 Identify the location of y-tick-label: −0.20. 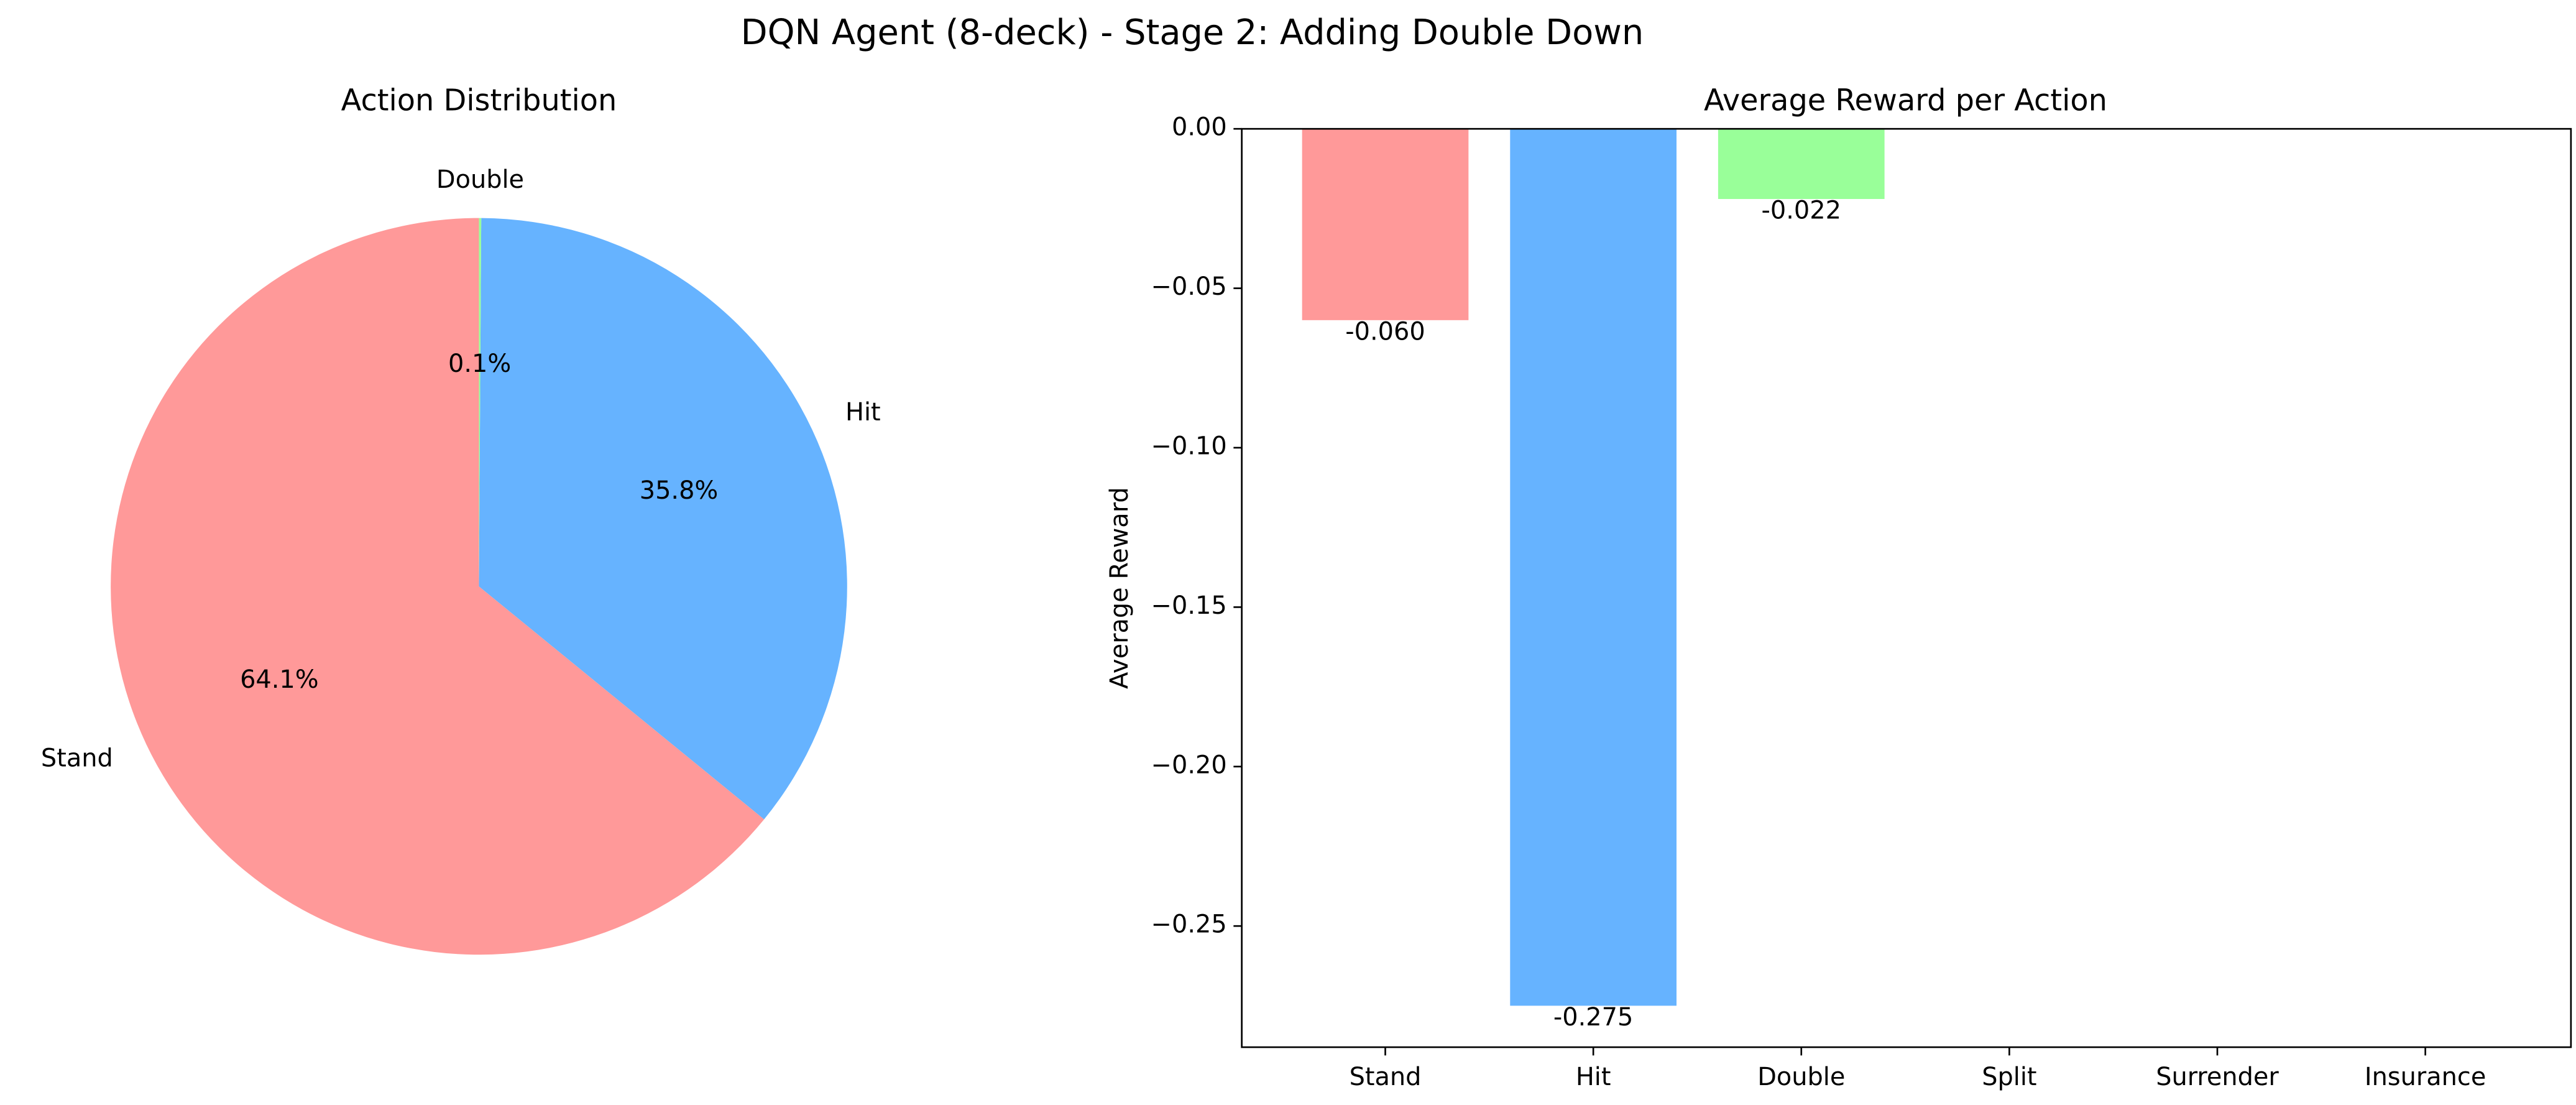
(1189, 765).